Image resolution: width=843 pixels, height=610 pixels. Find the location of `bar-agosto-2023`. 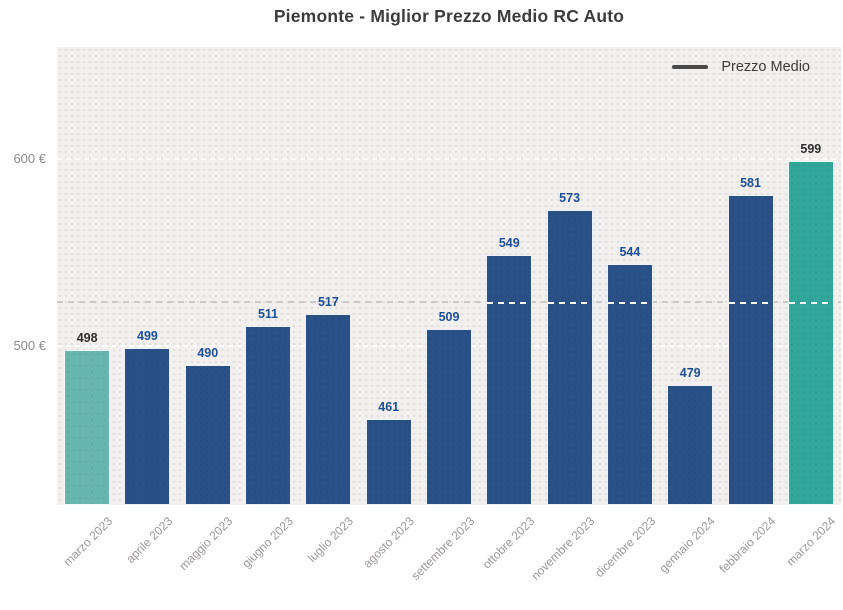

bar-agosto-2023 is located at coordinates (388, 462).